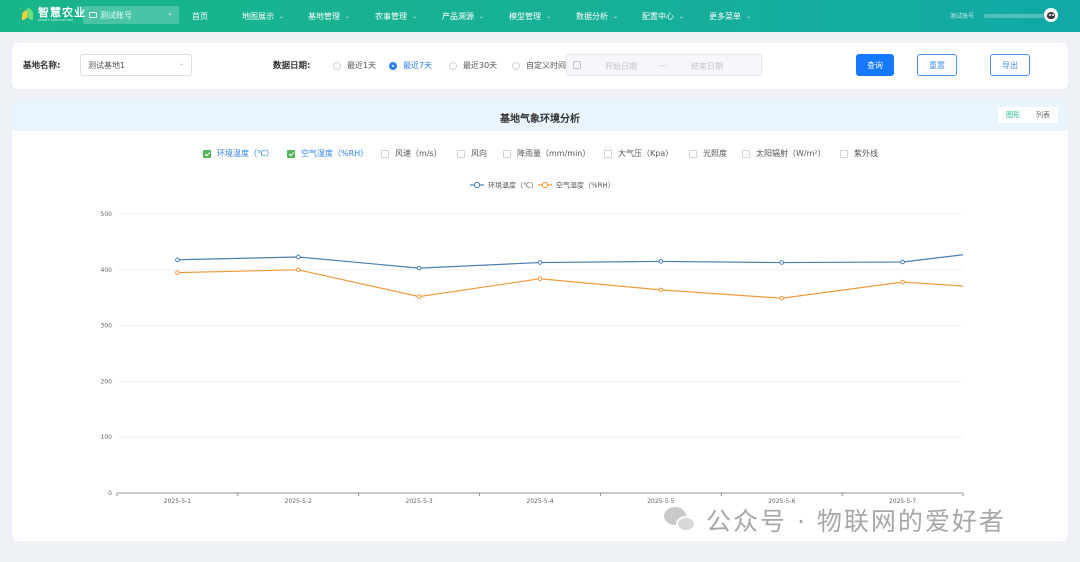 This screenshot has height=562, width=1080. I want to click on metric-checkbox-7: 太阳辐射（W/m²）, so click(784, 153).